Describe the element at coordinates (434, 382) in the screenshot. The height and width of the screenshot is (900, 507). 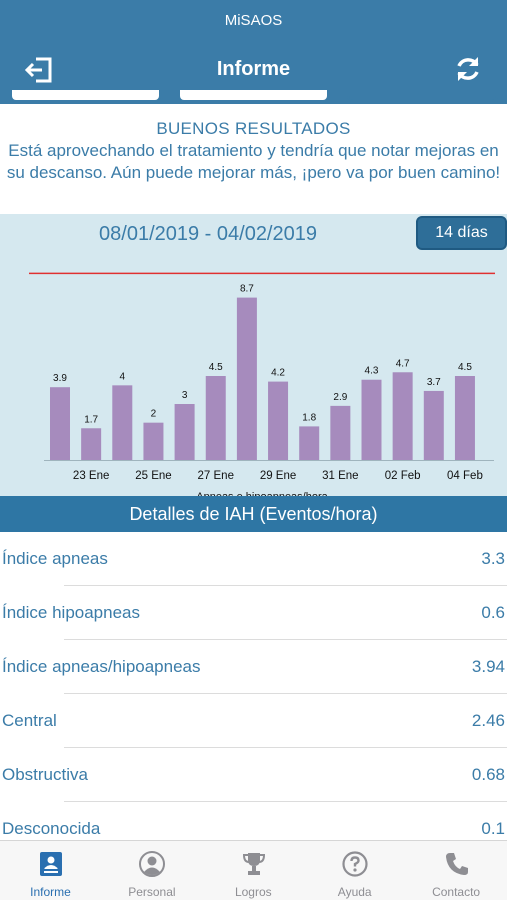
I see `bar-value-label: 3.7` at that location.